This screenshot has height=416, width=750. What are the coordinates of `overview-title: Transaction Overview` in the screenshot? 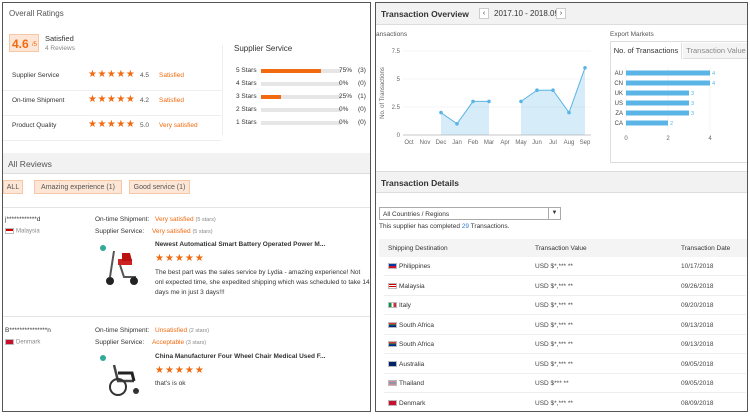 It's located at (425, 14).